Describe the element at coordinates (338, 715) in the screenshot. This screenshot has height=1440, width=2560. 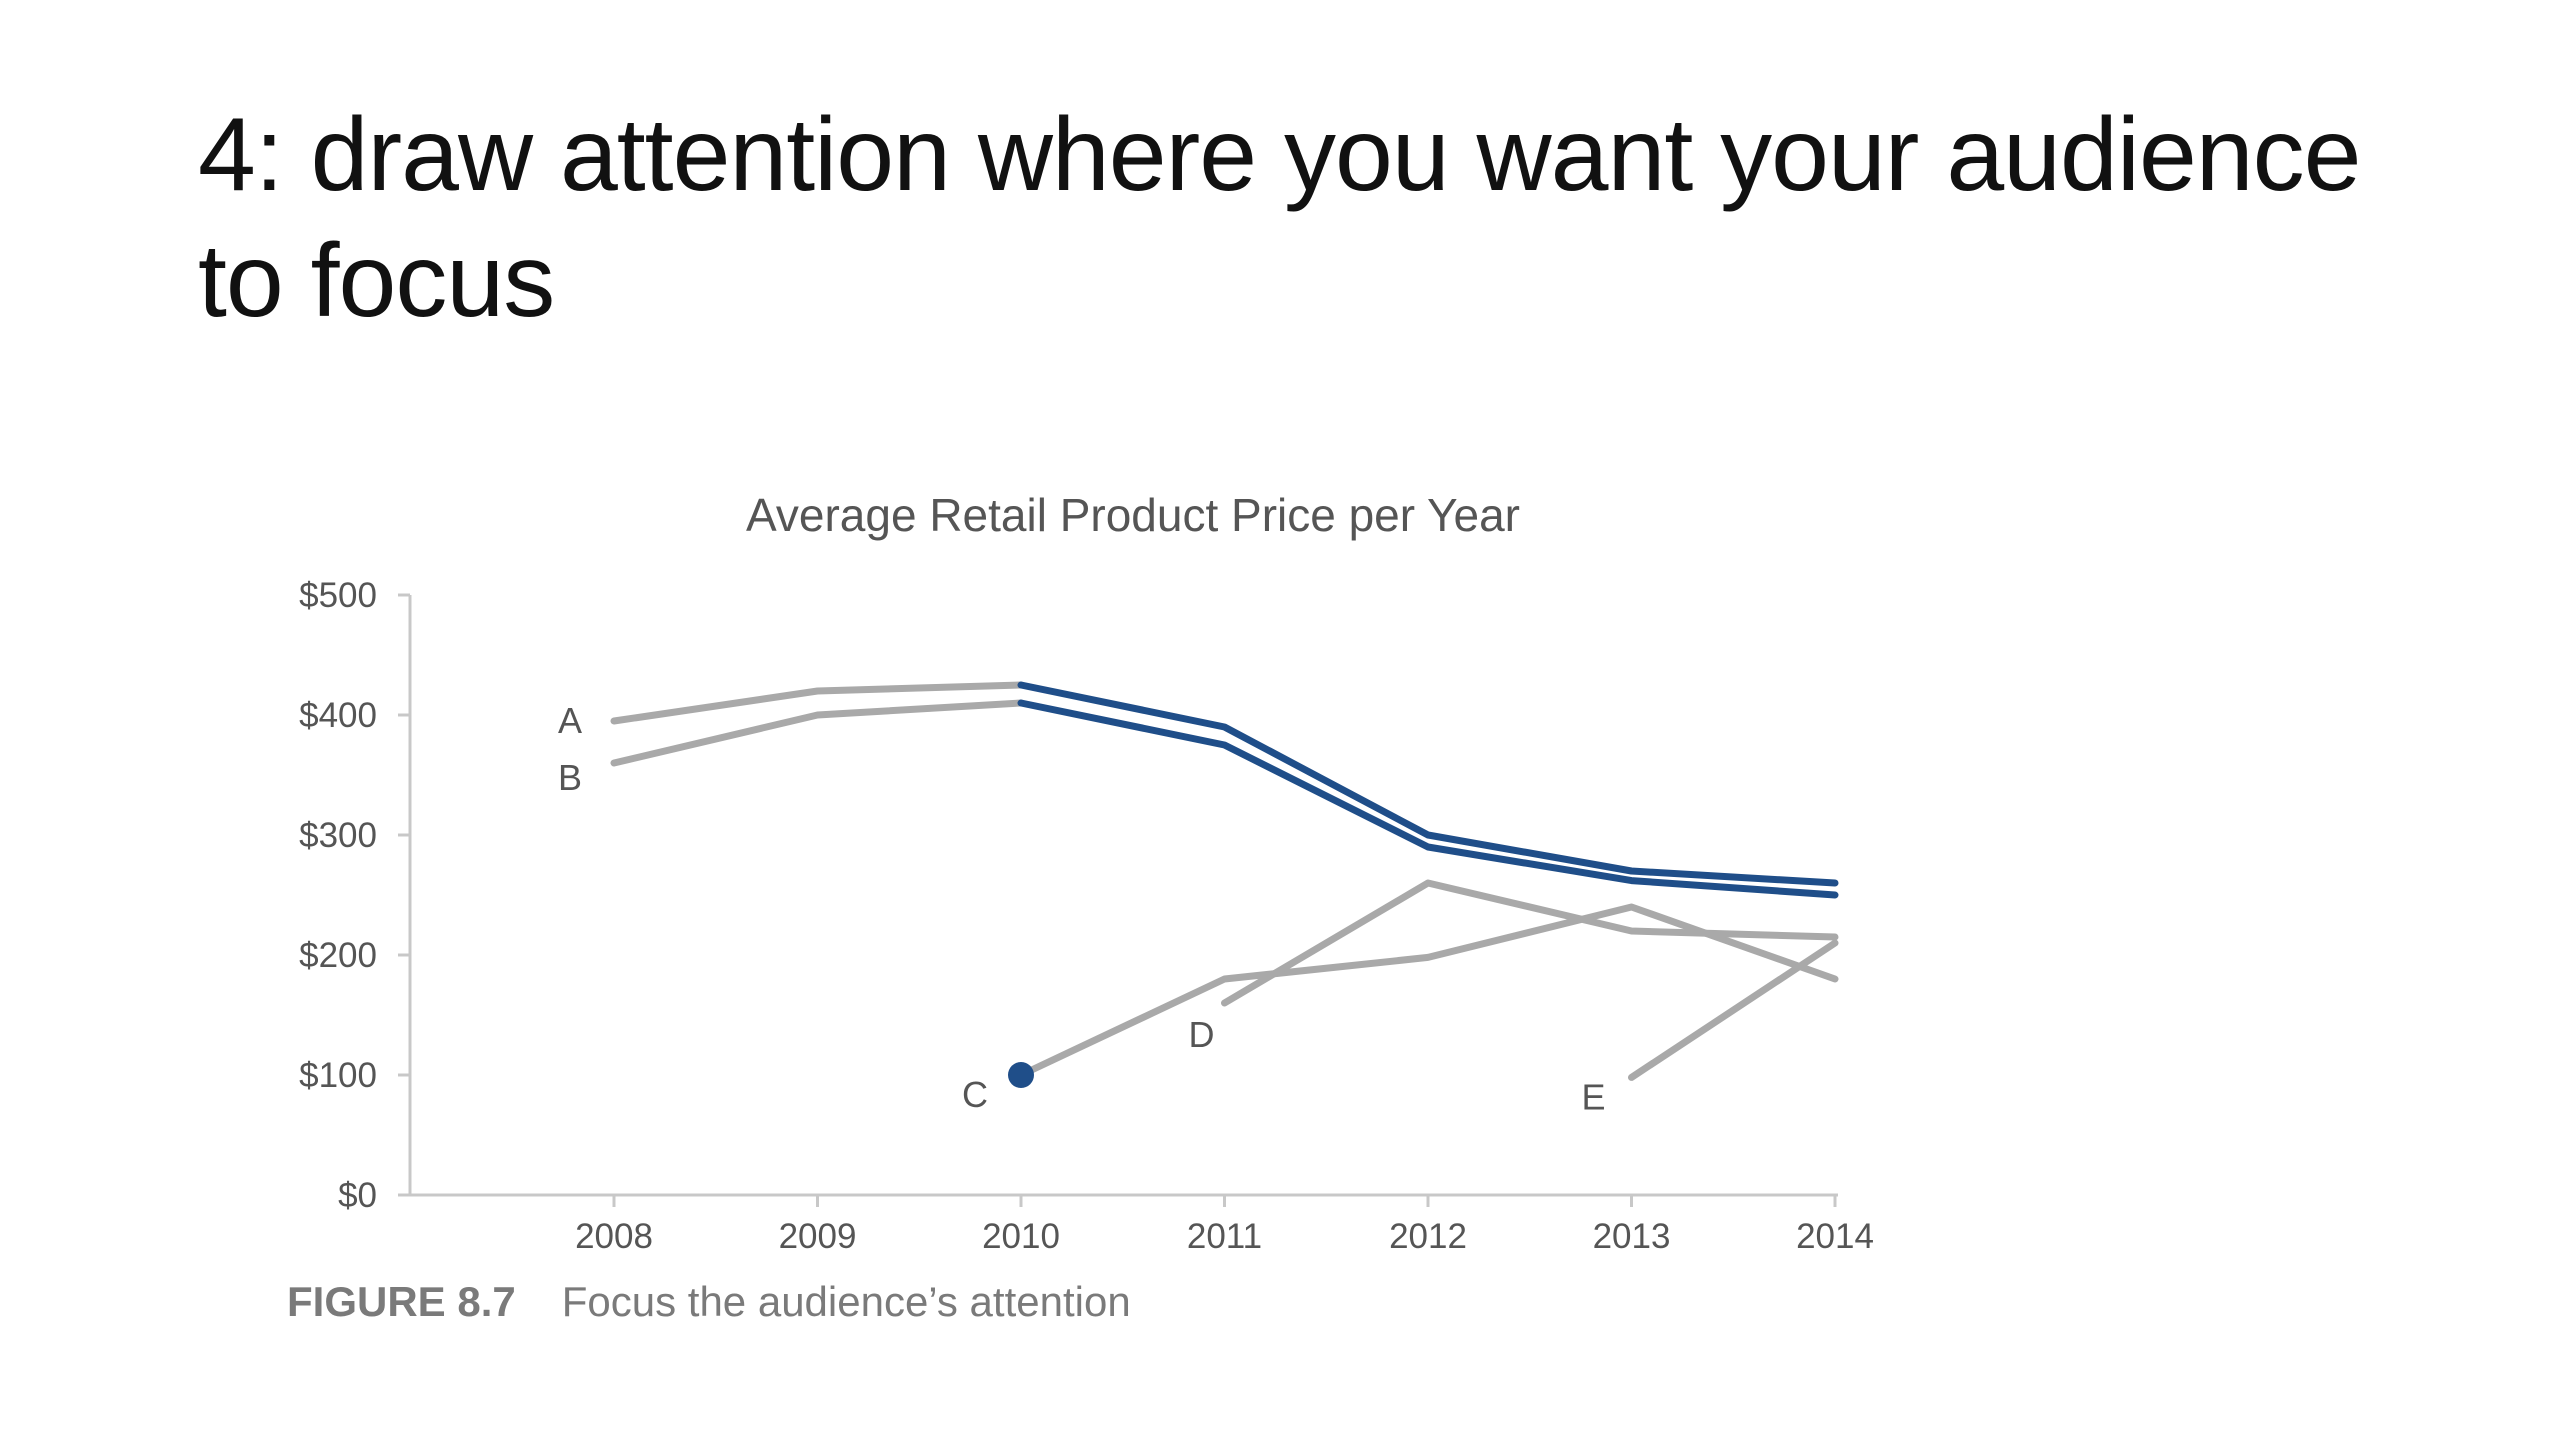
I see `y-tick-label: $400` at that location.